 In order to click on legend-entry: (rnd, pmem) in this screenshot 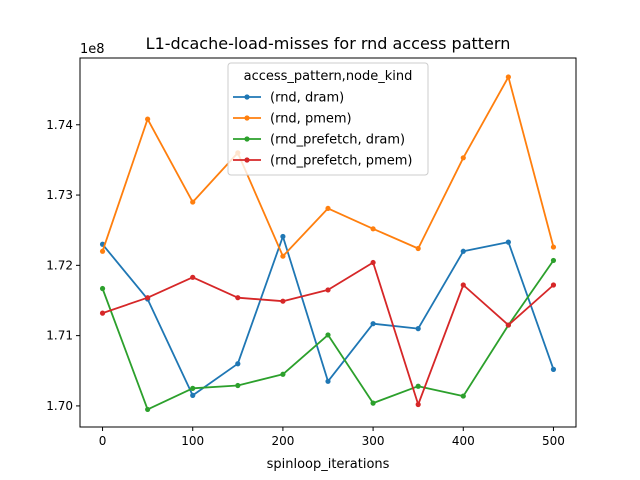, I will do `click(292, 119)`.